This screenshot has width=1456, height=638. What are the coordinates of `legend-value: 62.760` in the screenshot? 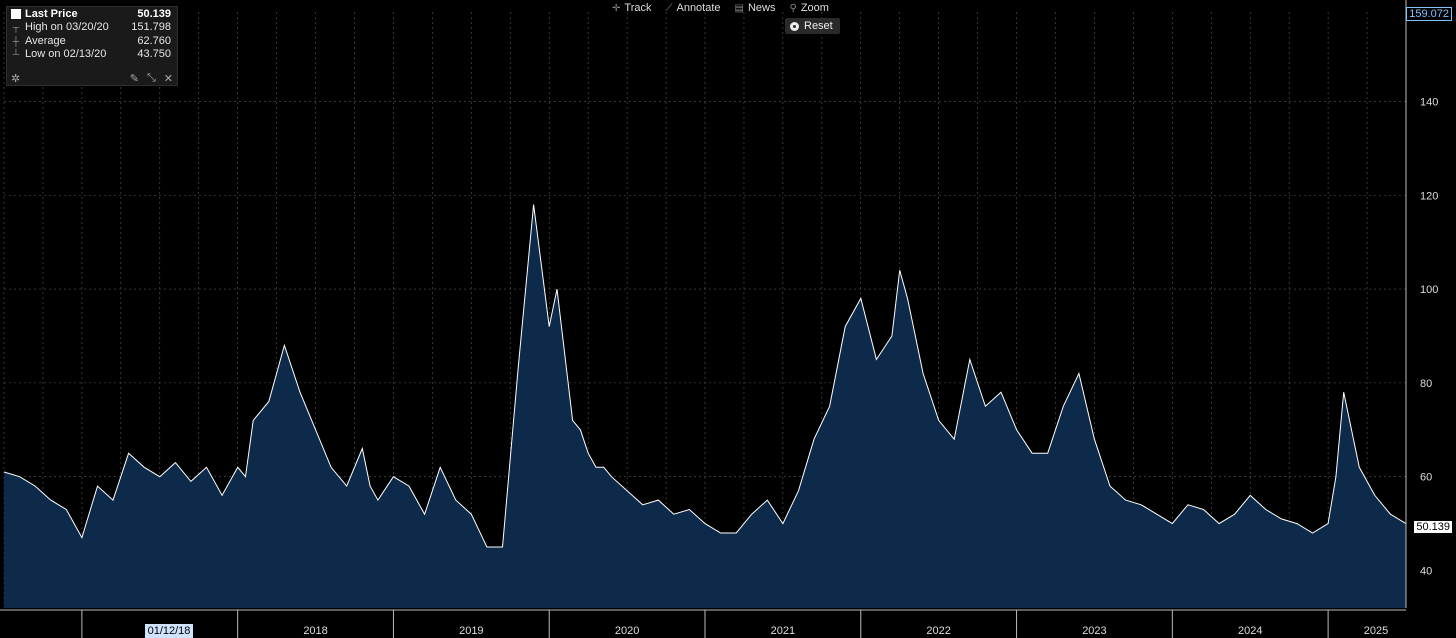 It's located at (154, 40).